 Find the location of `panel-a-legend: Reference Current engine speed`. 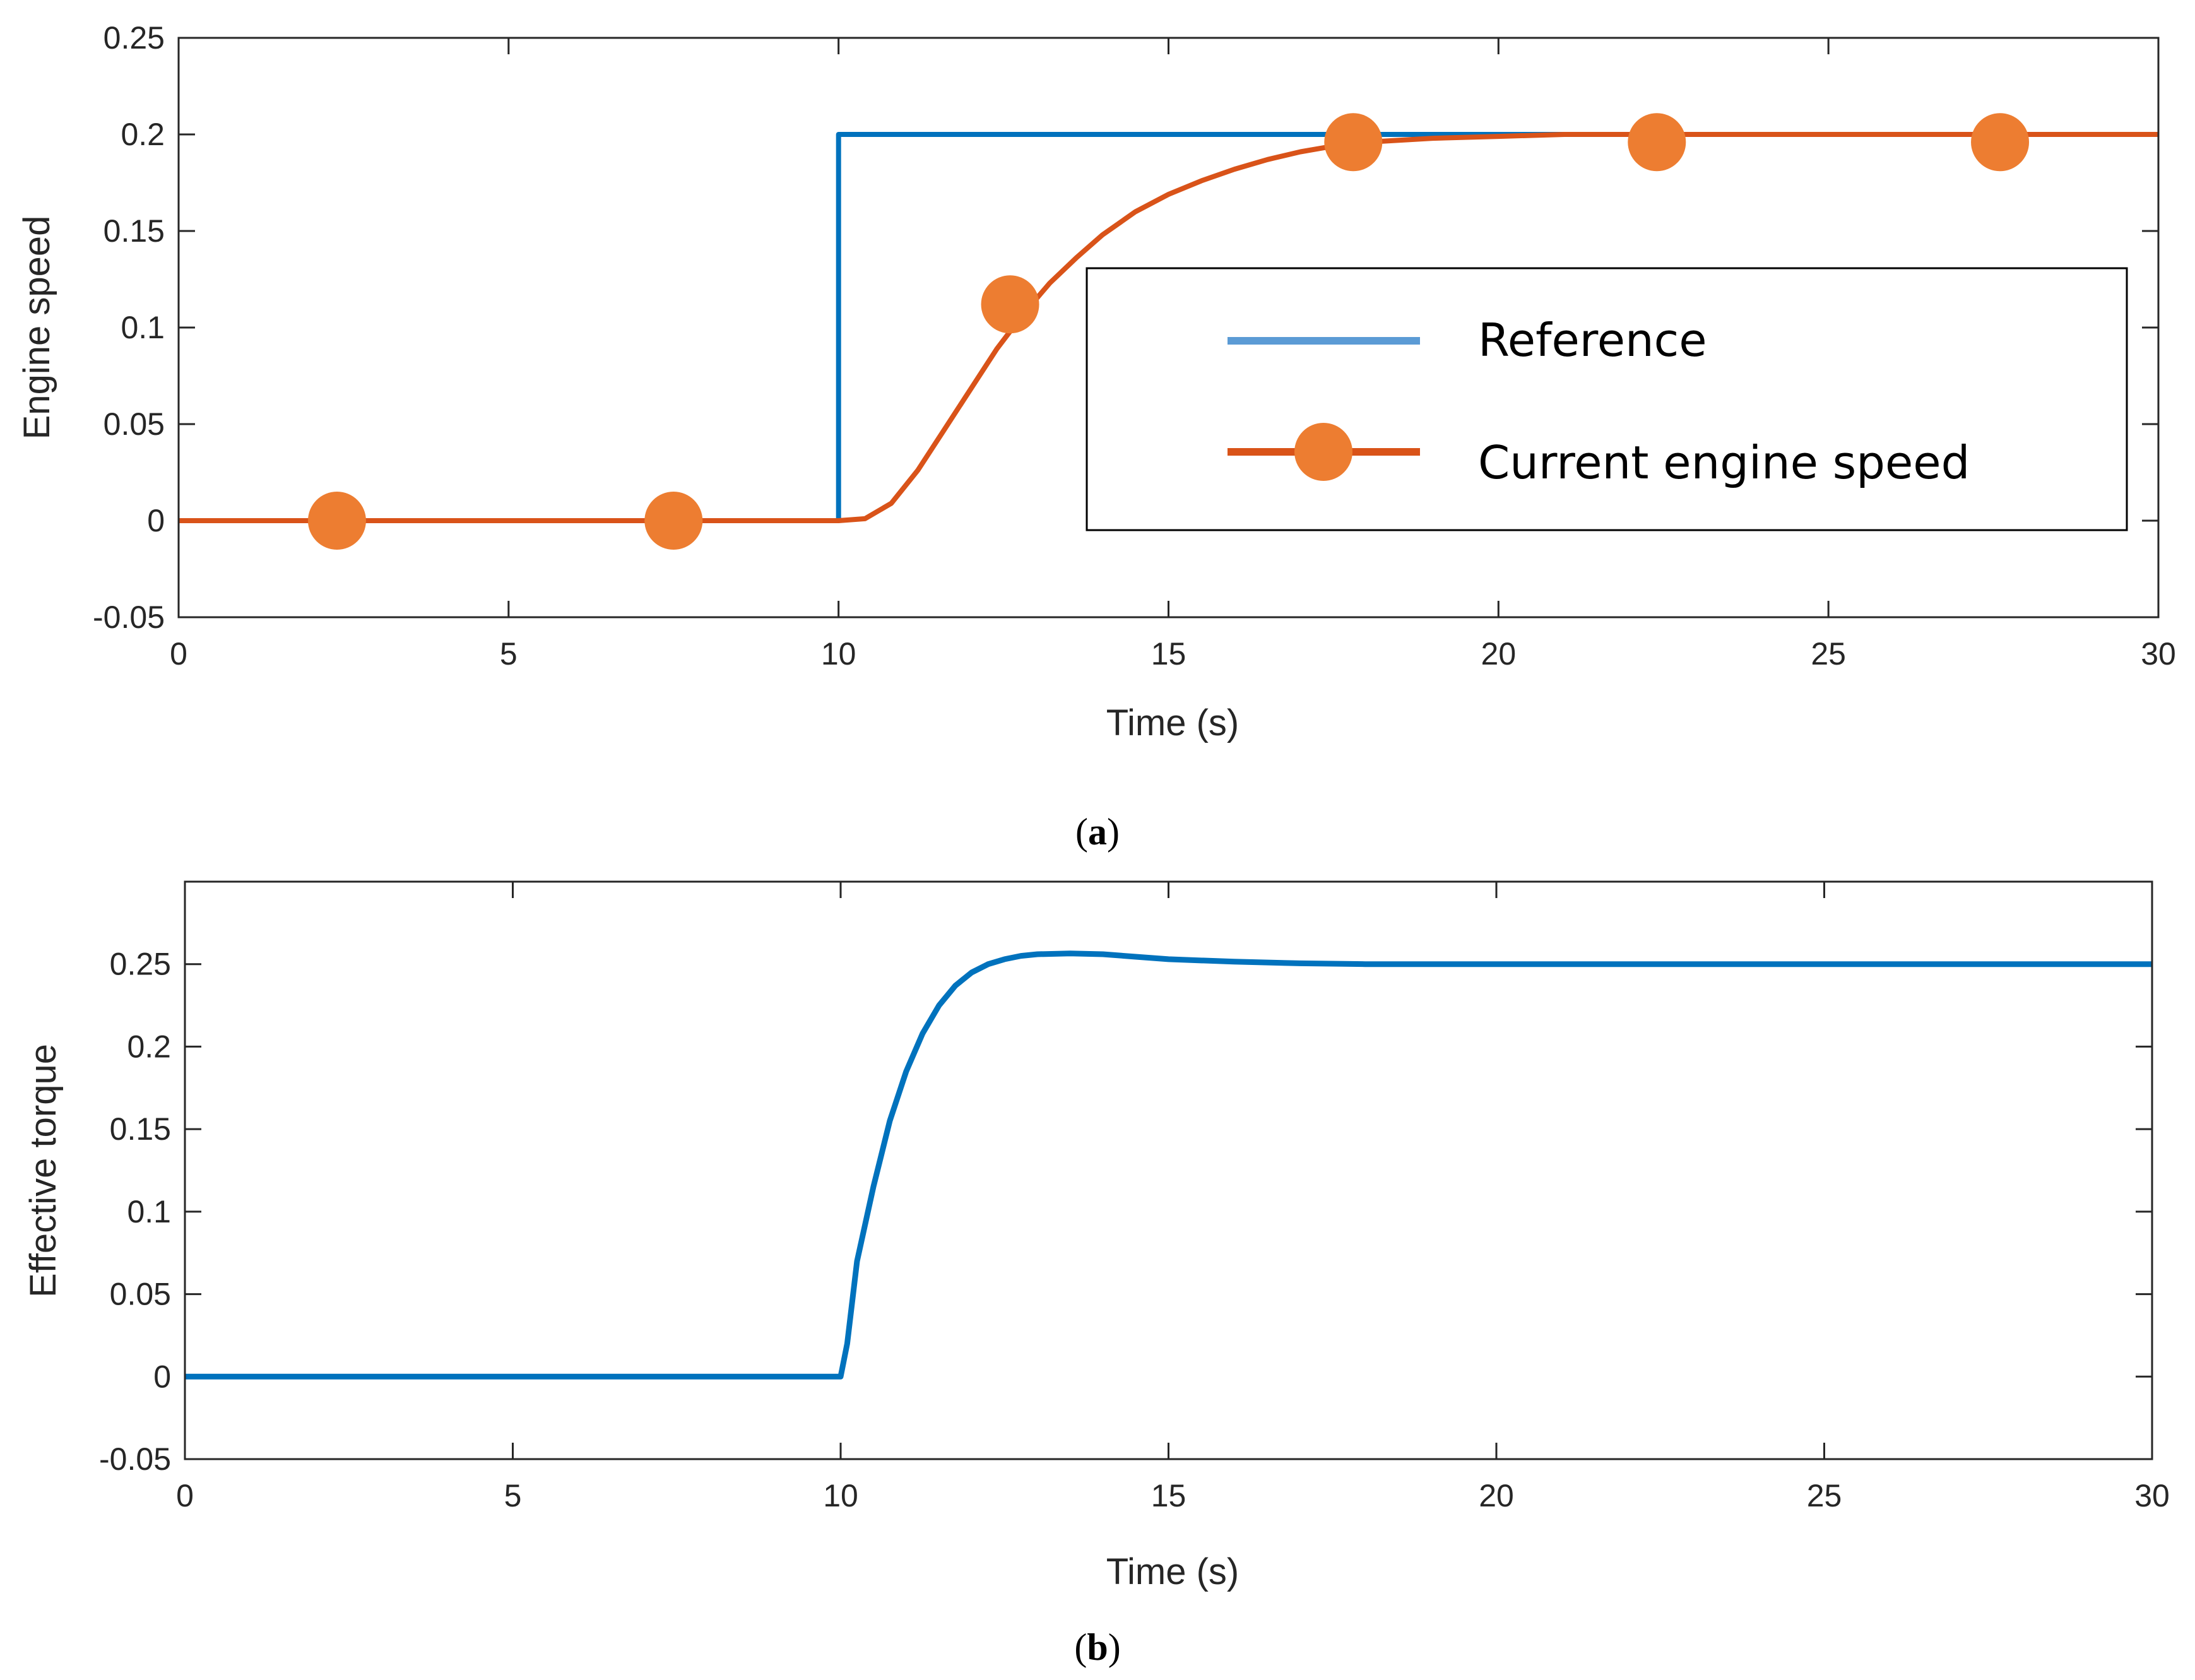

panel-a-legend: Reference Current engine speed is located at coordinates (1607, 399).